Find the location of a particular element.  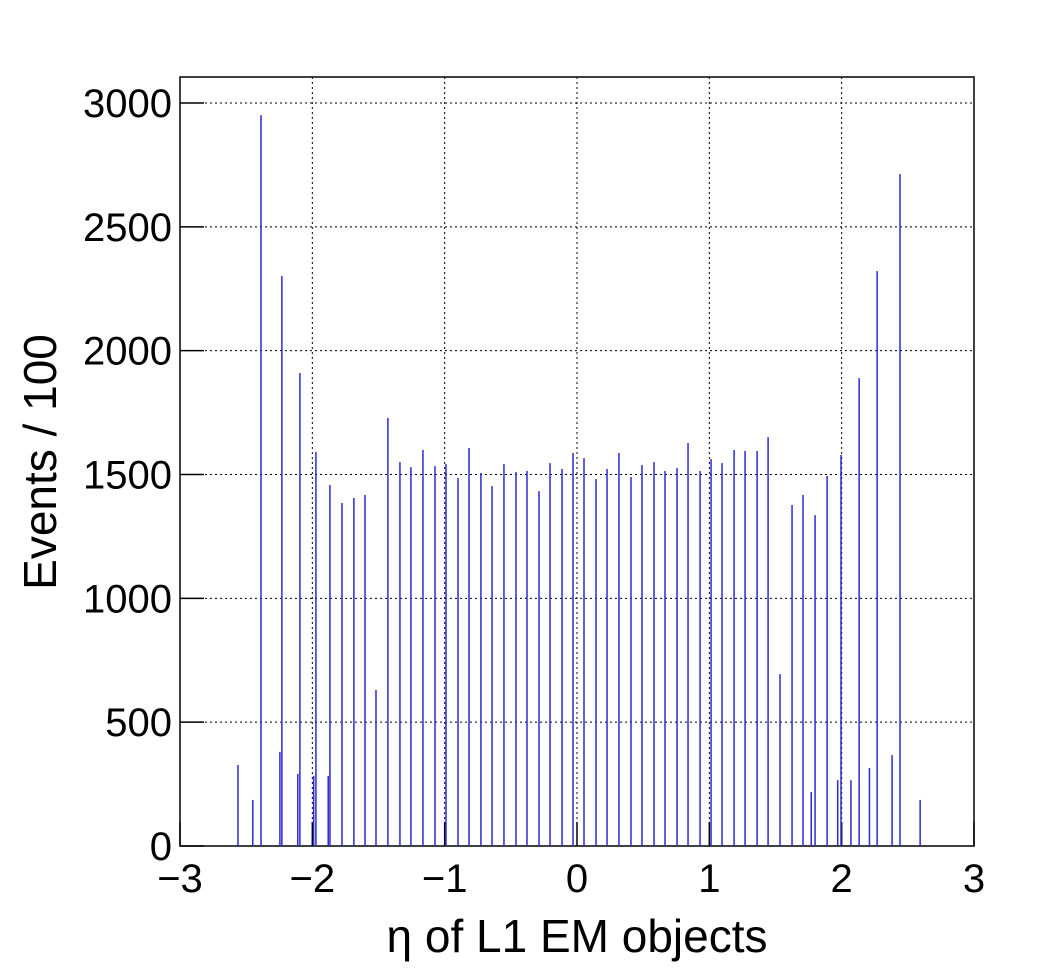

y-axis-label: Events / 100 is located at coordinates (40, 462).